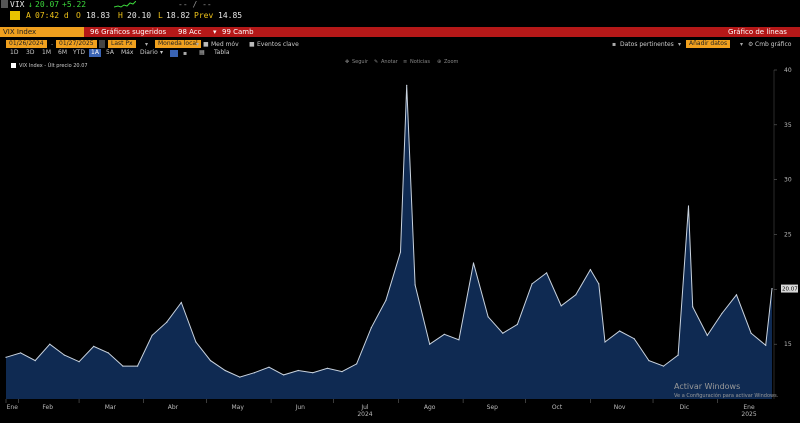 The height and width of the screenshot is (423, 800). Describe the element at coordinates (110, 52) in the screenshot. I see `period-5a: 5A` at that location.